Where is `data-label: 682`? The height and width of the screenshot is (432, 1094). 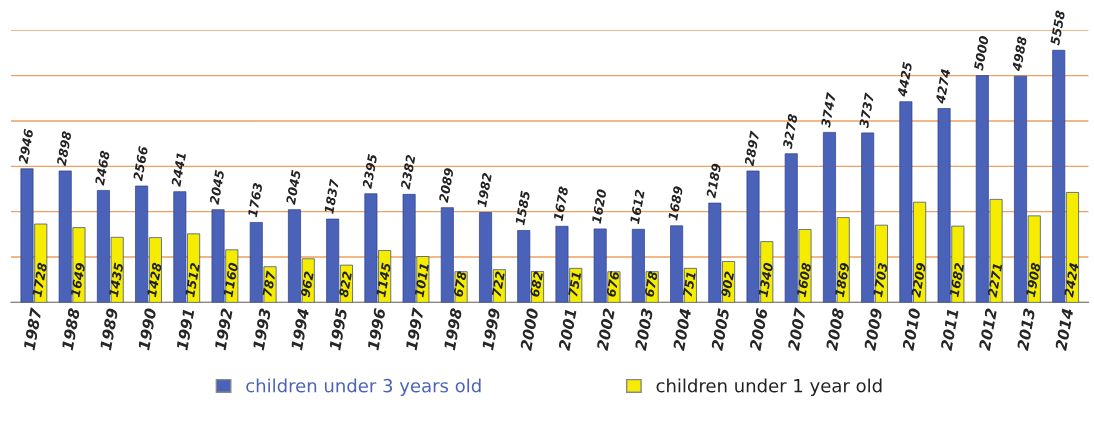
data-label: 682 is located at coordinates (536, 284).